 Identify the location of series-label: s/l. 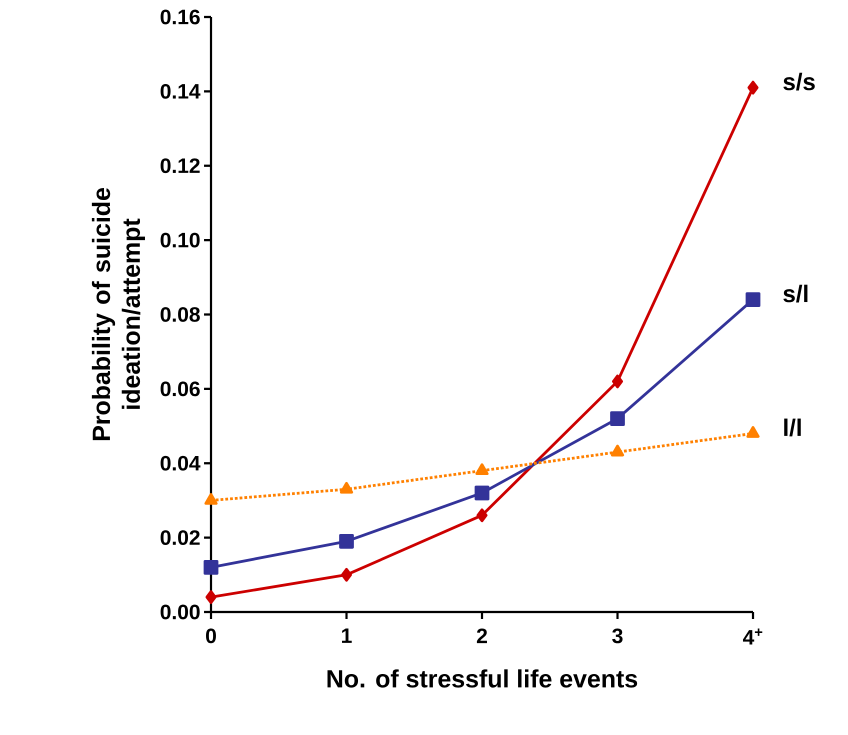
(795, 293).